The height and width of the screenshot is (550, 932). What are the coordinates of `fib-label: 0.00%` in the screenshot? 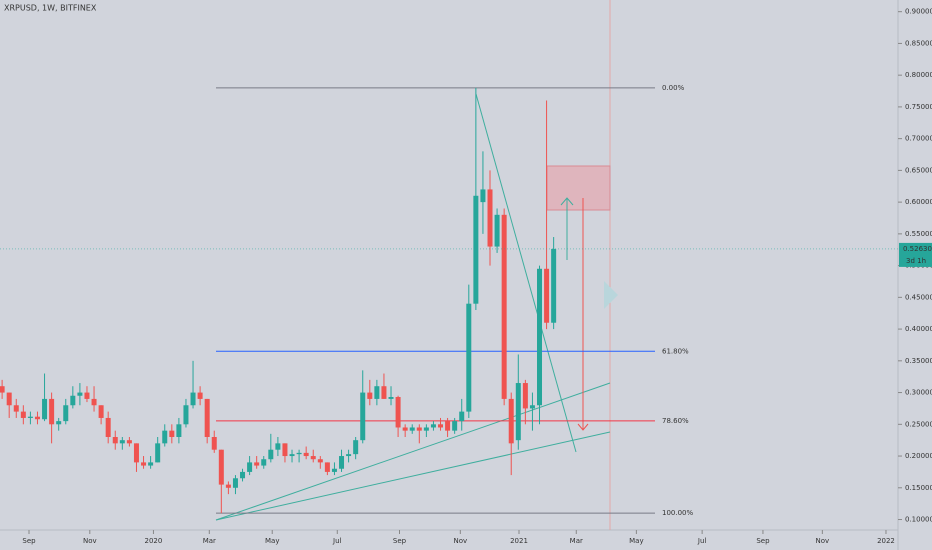 It's located at (673, 88).